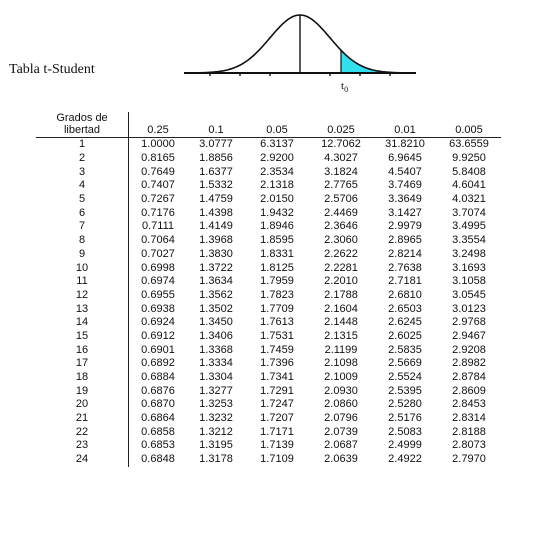  Describe the element at coordinates (405, 144) in the screenshot. I see `value-cell: 31.8210` at that location.